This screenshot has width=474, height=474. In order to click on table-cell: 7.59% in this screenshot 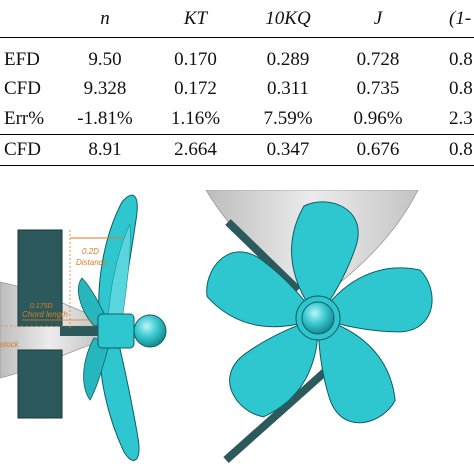, I will do `click(288, 118)`.